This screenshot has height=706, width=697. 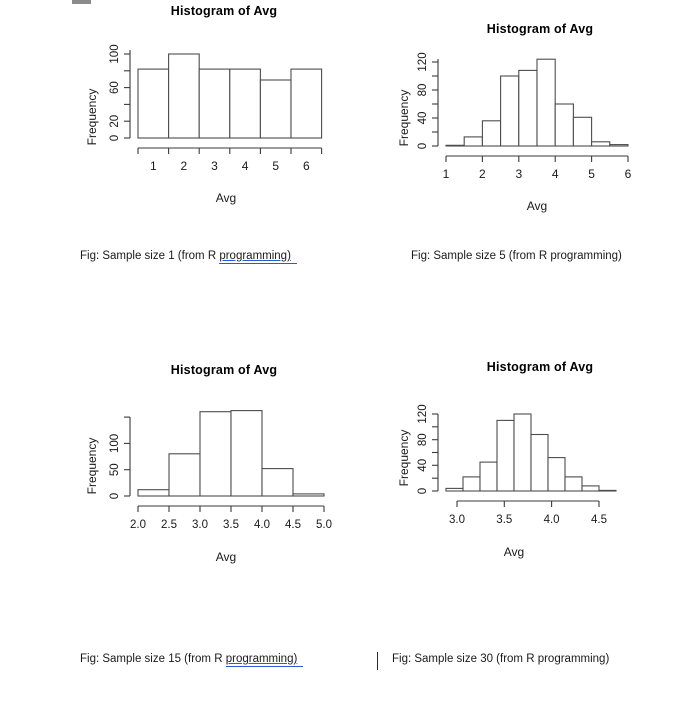 What do you see at coordinates (423, 90) in the screenshot?
I see `y-tick-80-chart2: 80` at bounding box center [423, 90].